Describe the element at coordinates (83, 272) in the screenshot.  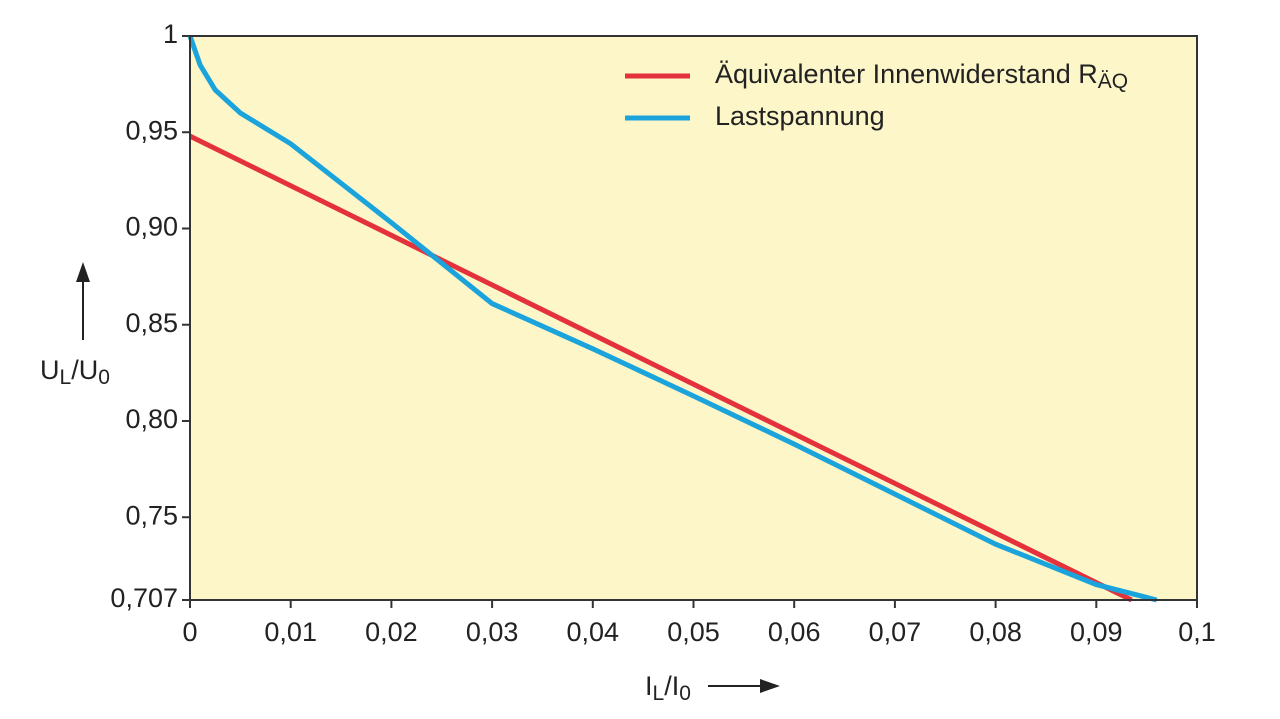
I see `y-arrow-head` at that location.